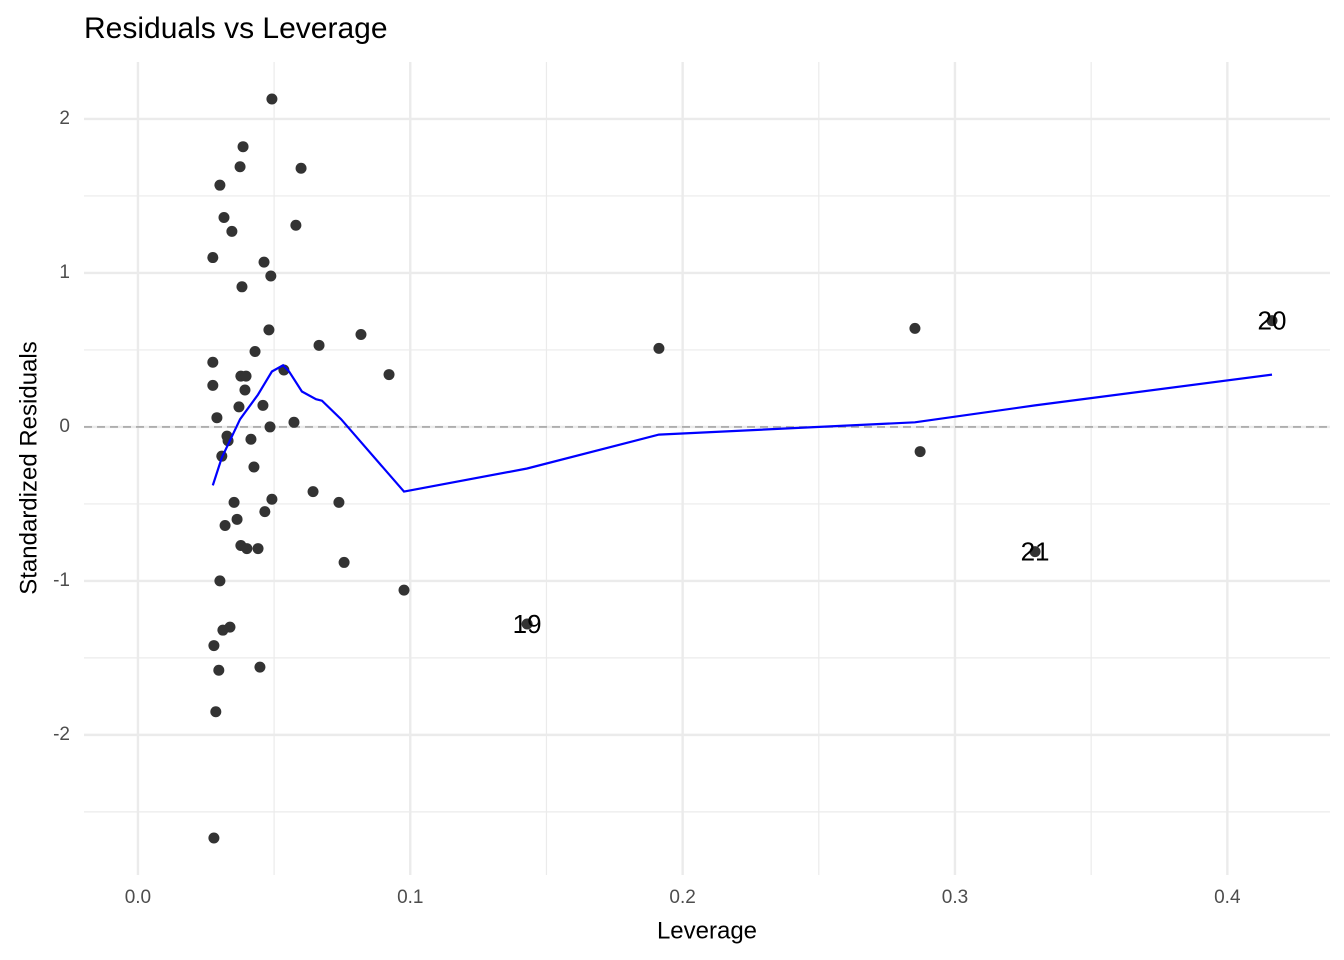 The height and width of the screenshot is (960, 1344). I want to click on x-tick-label: 0.3, so click(955, 897).